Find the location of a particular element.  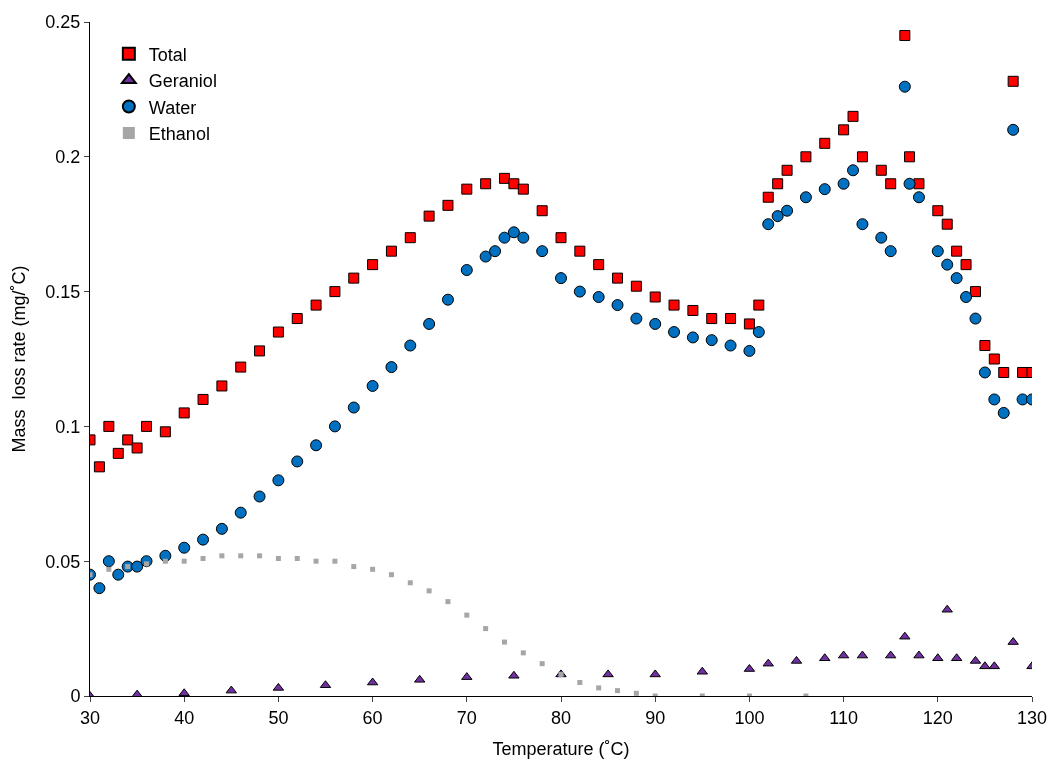

x-tick-label: 130 is located at coordinates (1032, 717).